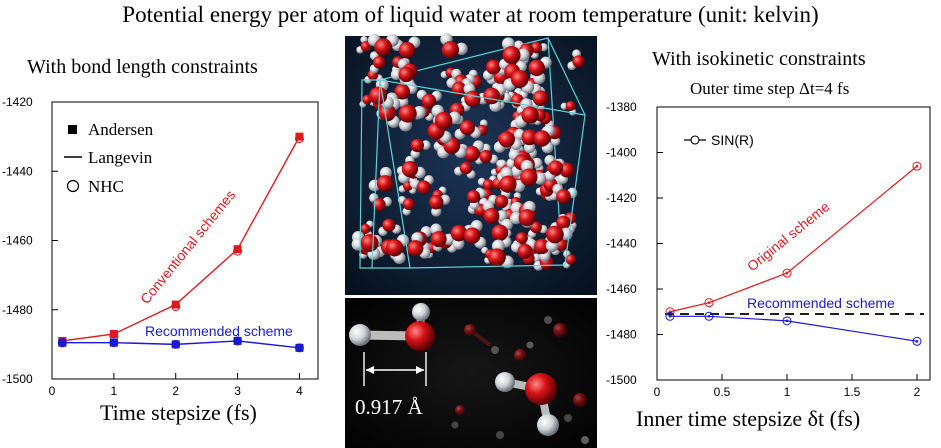 The image size is (941, 448). I want to click on left-data-marks, so click(180, 242).